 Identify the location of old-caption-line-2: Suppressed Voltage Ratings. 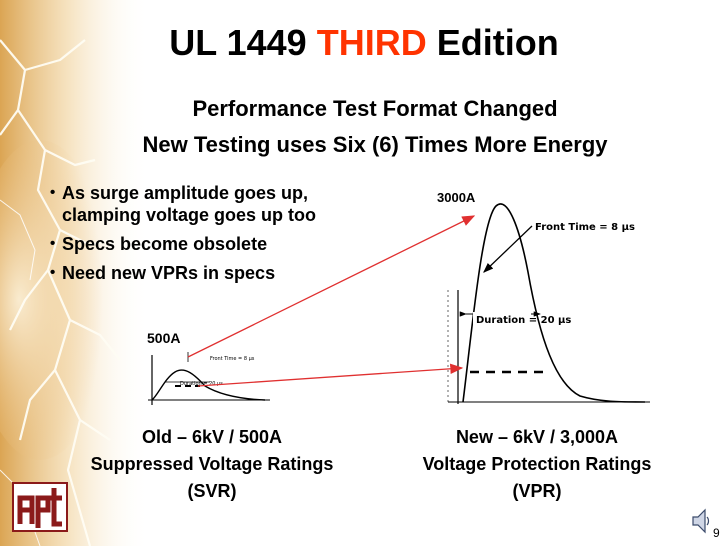
(212, 464).